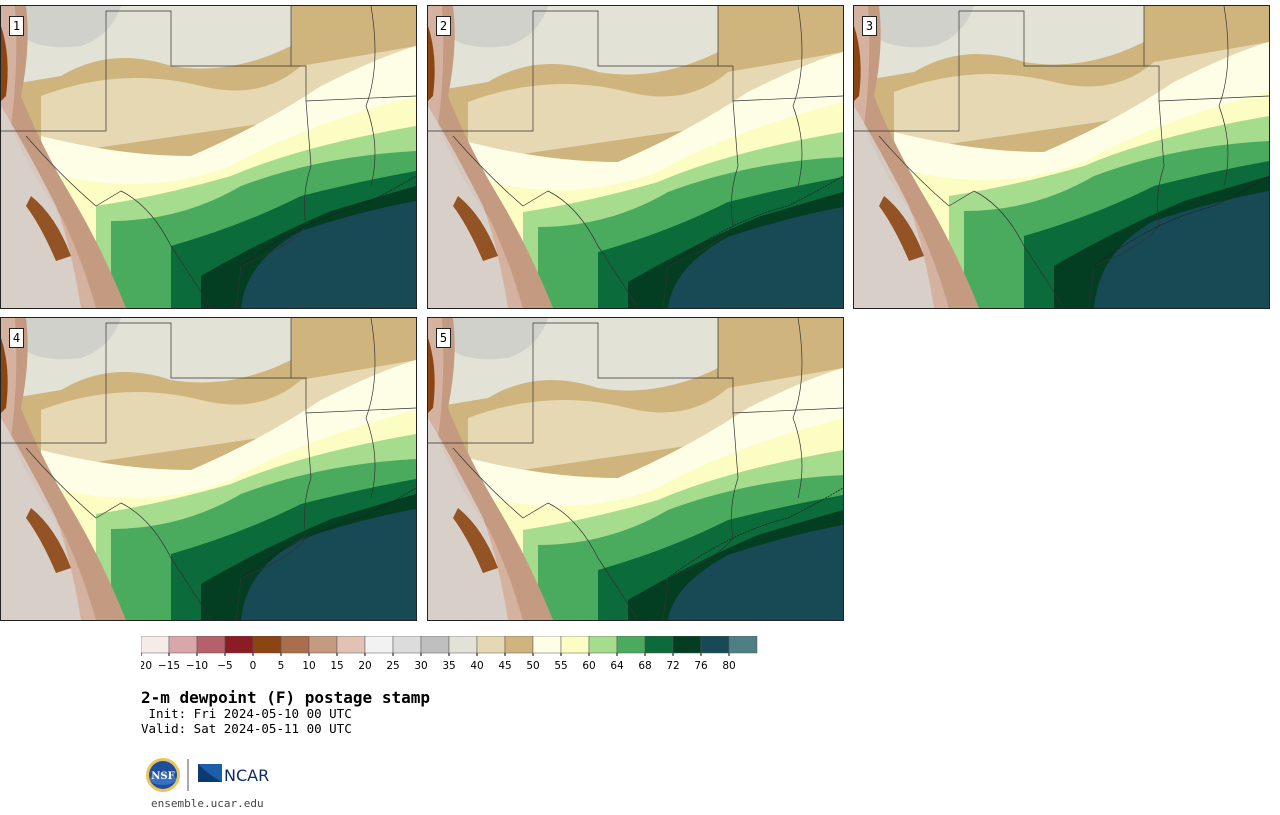 Image resolution: width=1280 pixels, height=815 pixels. I want to click on ensemble-member-panel-1: 1, so click(208, 157).